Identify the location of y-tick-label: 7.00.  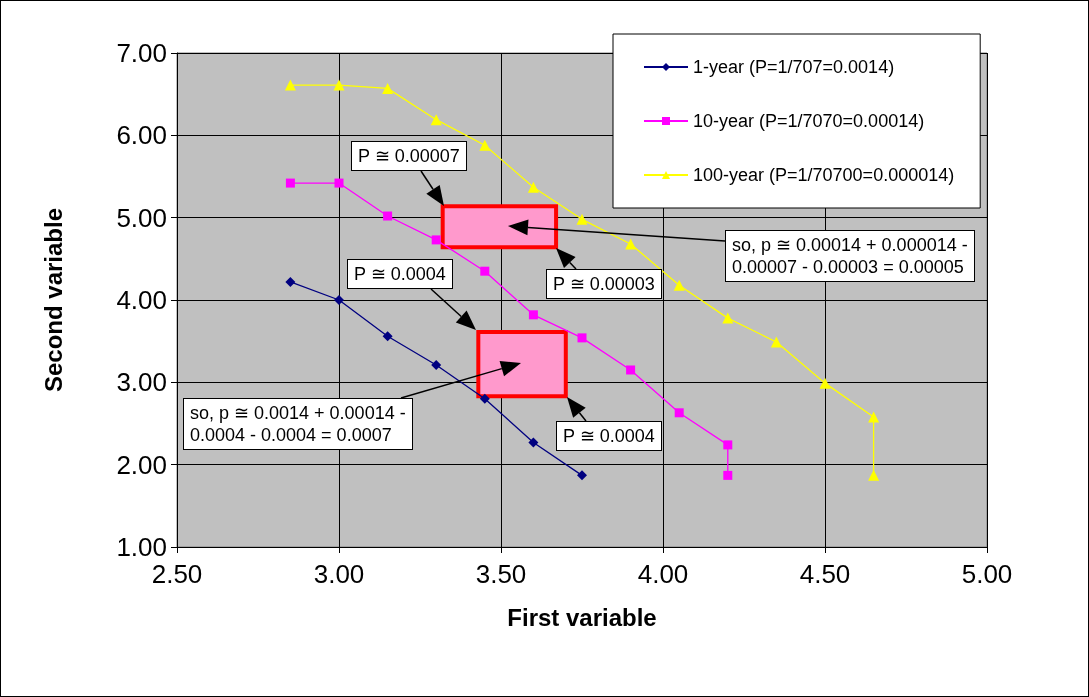
(141, 53).